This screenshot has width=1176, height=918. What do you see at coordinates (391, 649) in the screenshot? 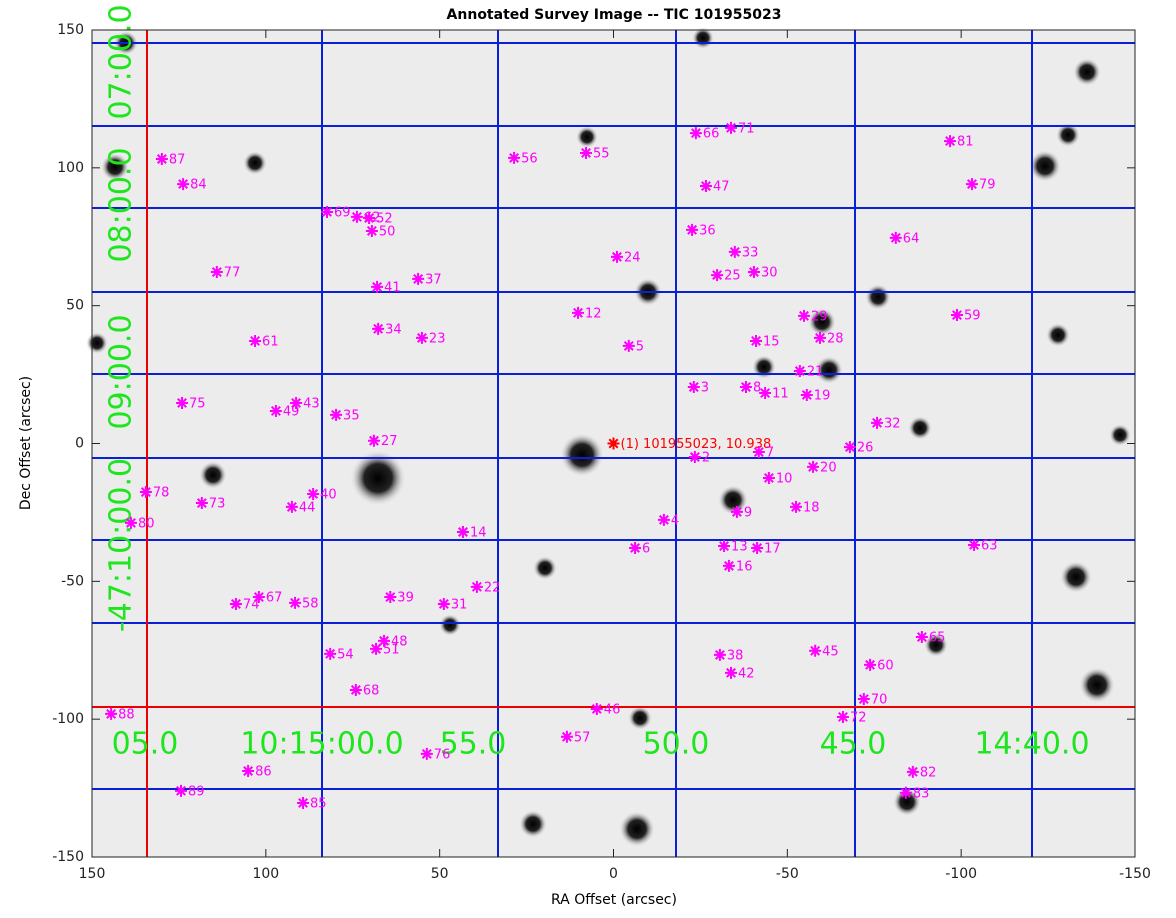
I see `star-label: 51` at bounding box center [391, 649].